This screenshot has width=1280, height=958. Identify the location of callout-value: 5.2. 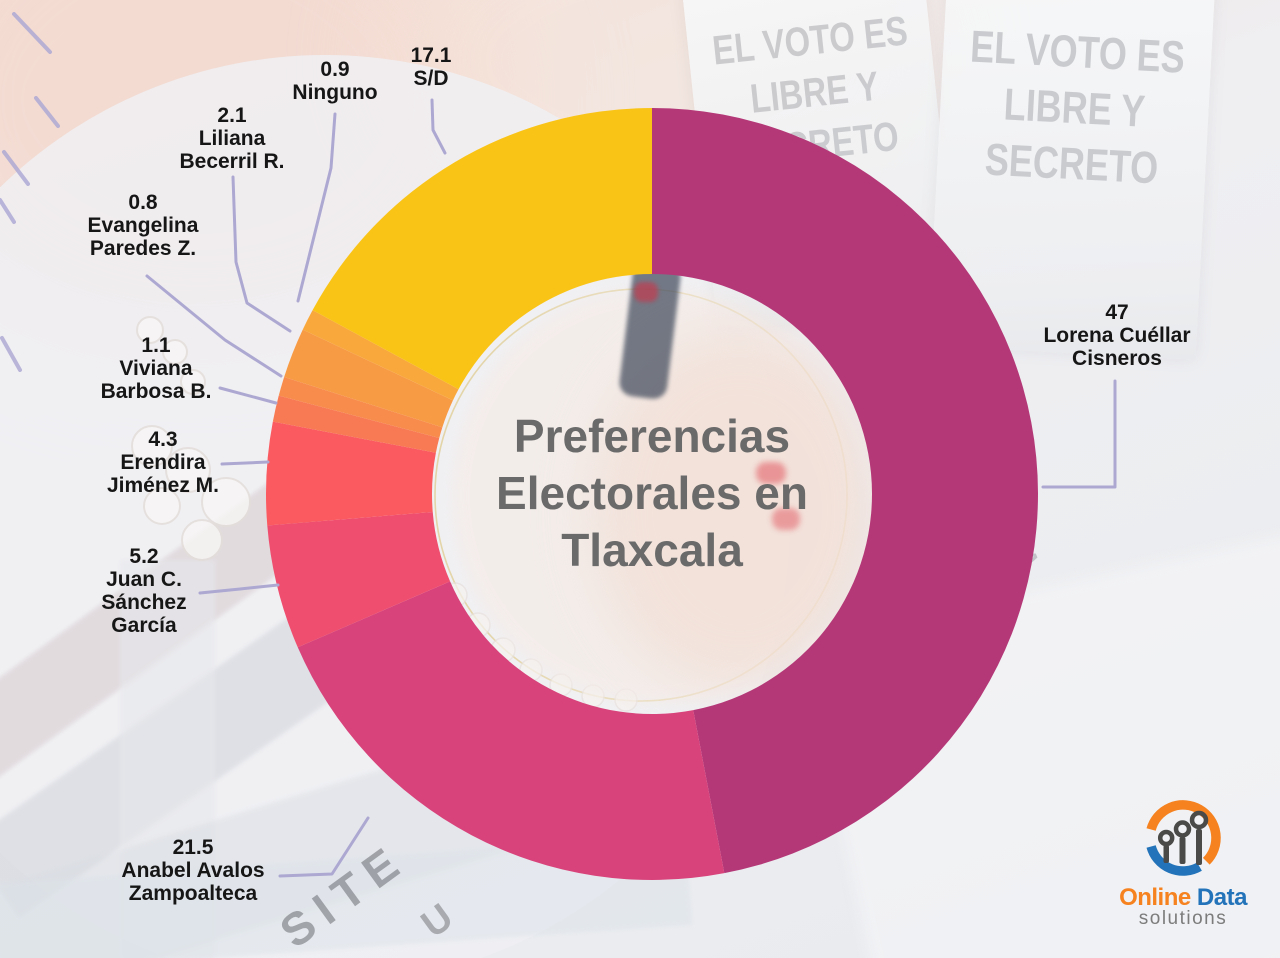
(144, 556).